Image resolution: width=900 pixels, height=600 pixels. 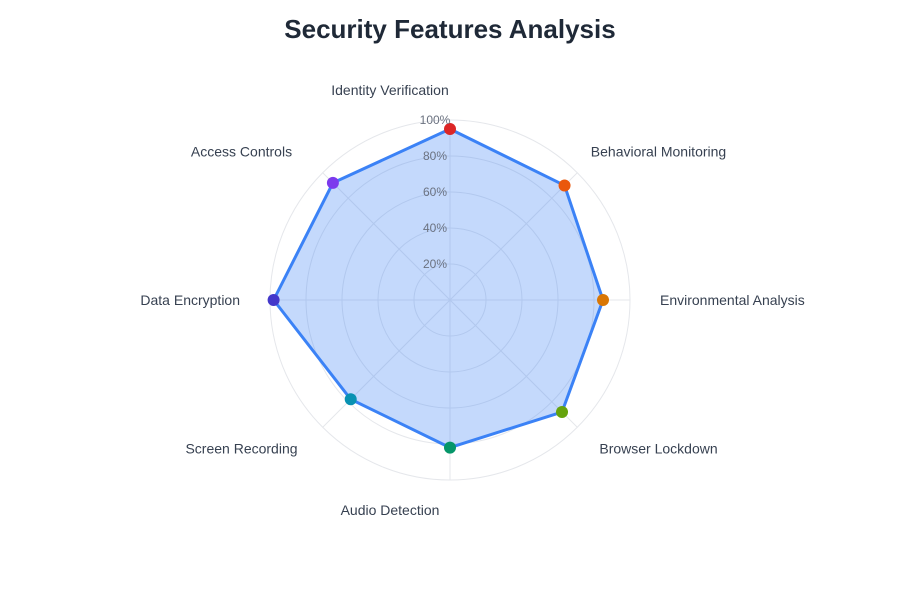 I want to click on axis-label: Behavioral Monitoring, so click(x=658, y=152).